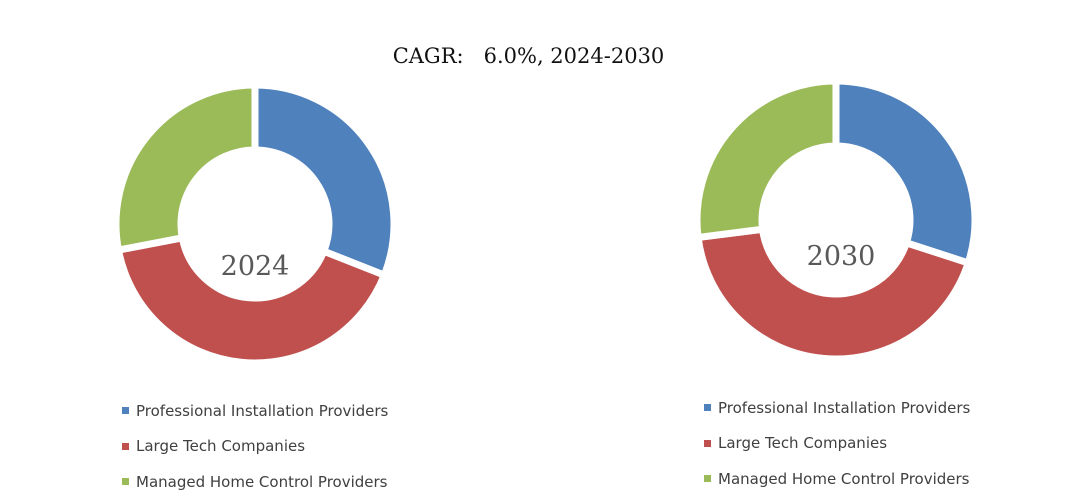 This screenshot has width=1089, height=502. I want to click on donut-slices-2024, so click(255, 224).